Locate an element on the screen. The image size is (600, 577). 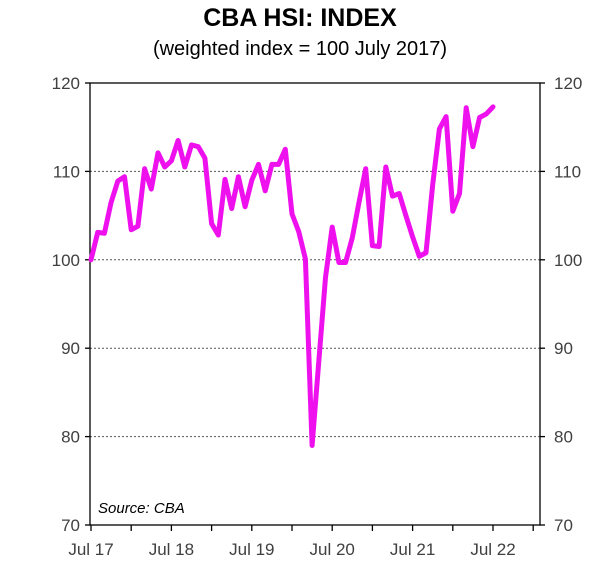
y-tick-label-left: 110 is located at coordinates (66, 171).